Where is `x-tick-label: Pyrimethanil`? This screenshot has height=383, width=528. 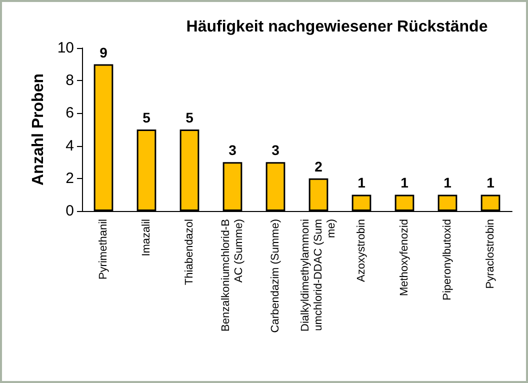
x-tick-label: Pyrimethanil is located at coordinates (104, 249).